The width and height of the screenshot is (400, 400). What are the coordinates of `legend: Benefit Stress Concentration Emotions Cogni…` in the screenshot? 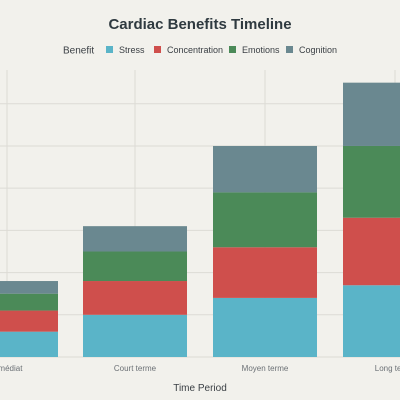 It's located at (200, 51).